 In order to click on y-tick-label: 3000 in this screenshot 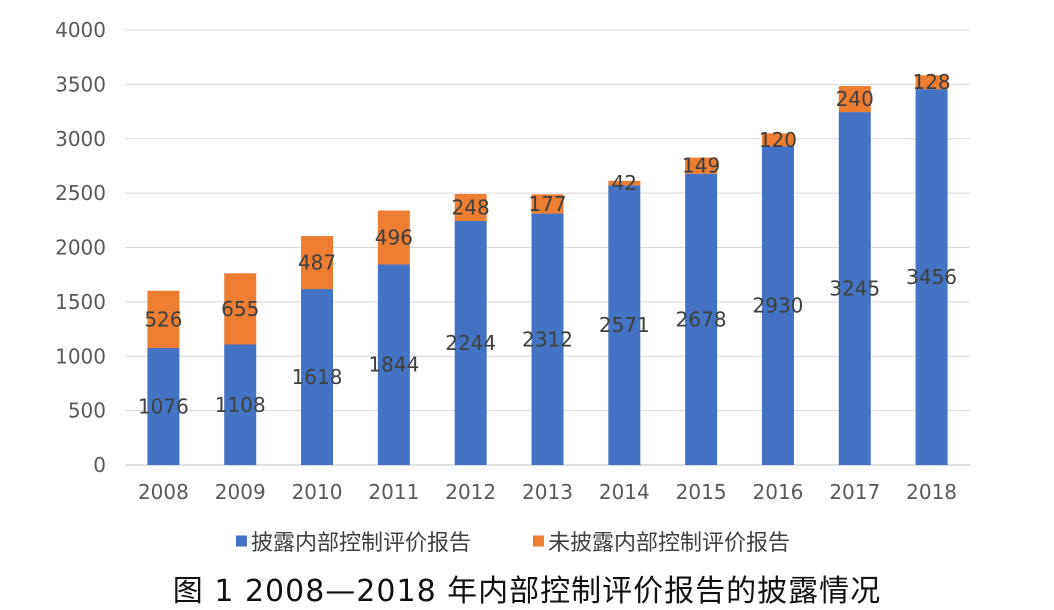, I will do `click(80, 139)`.